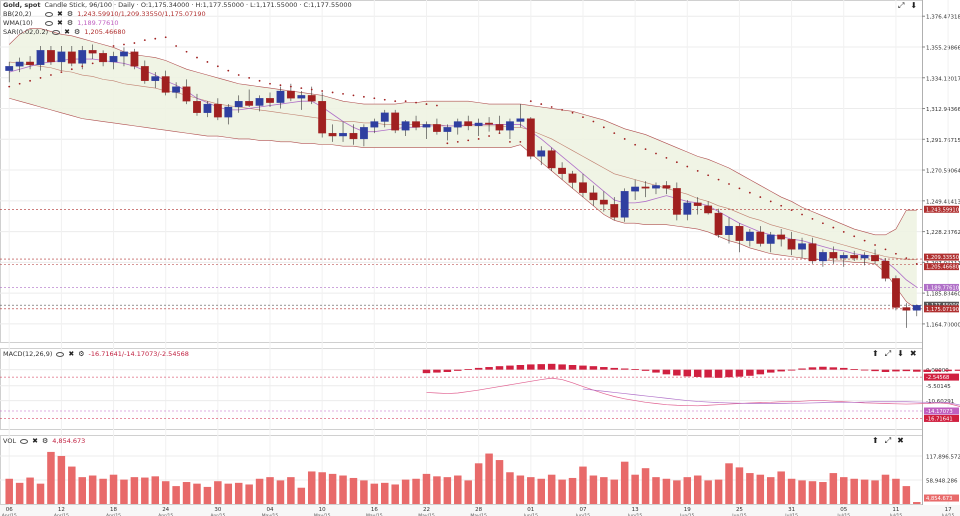  I want to click on price-label-text: 1,243.59910, so click(942, 210).